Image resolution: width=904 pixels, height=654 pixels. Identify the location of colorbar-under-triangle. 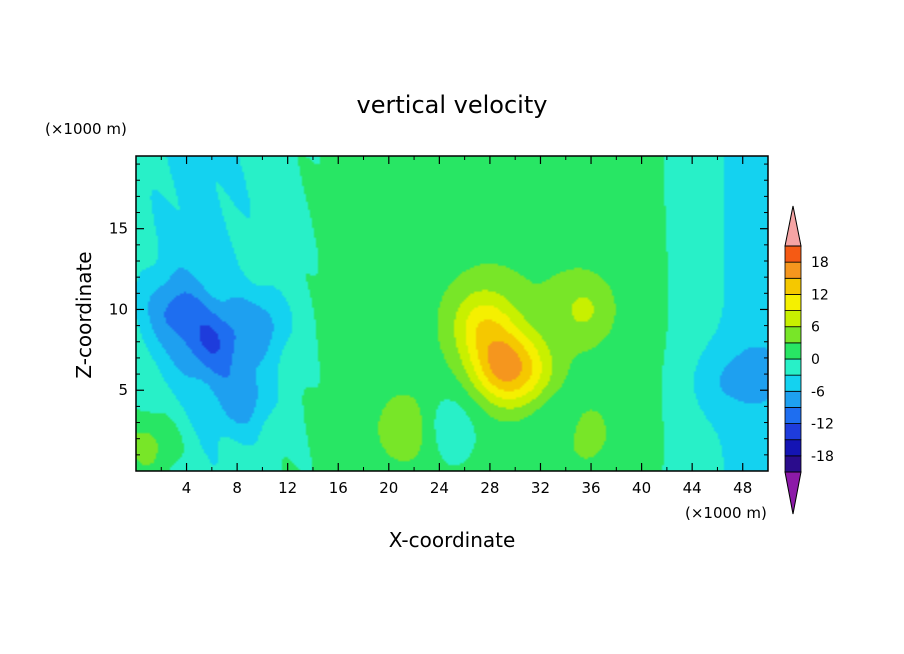
(793, 493).